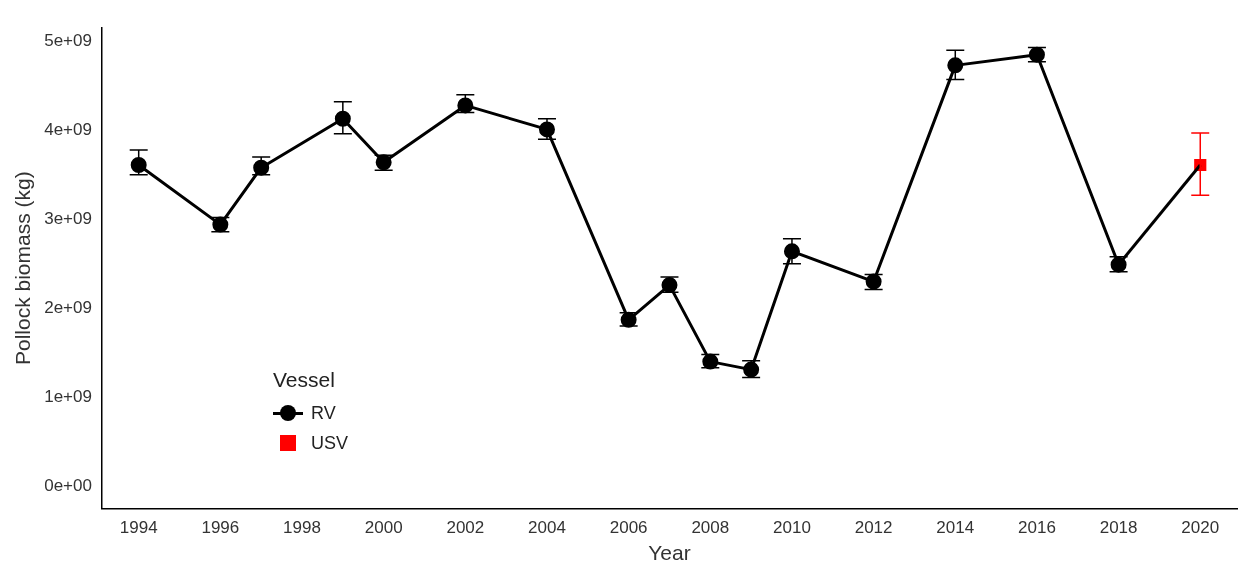  What do you see at coordinates (465, 528) in the screenshot?
I see `x-tick-label: 2002` at bounding box center [465, 528].